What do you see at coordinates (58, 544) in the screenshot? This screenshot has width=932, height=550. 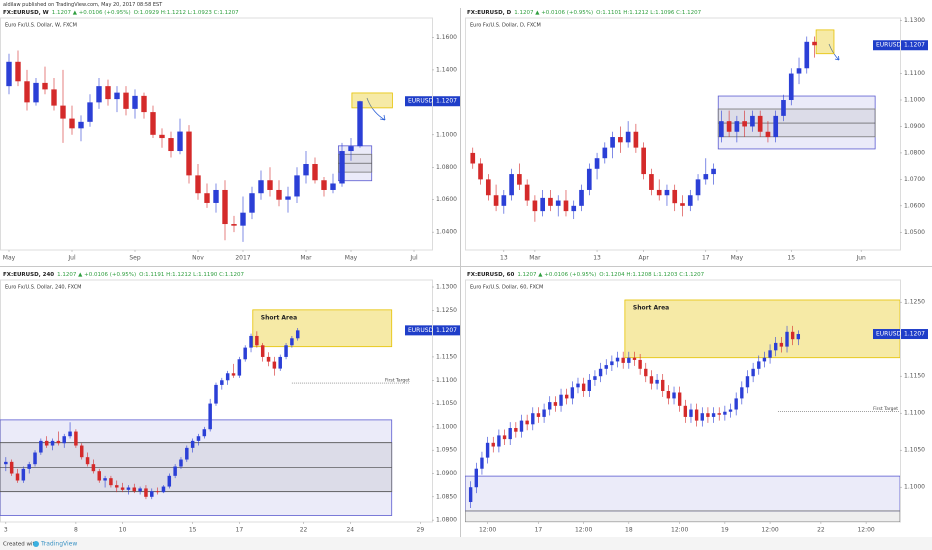 I see `footer-brand: TradingView` at bounding box center [58, 544].